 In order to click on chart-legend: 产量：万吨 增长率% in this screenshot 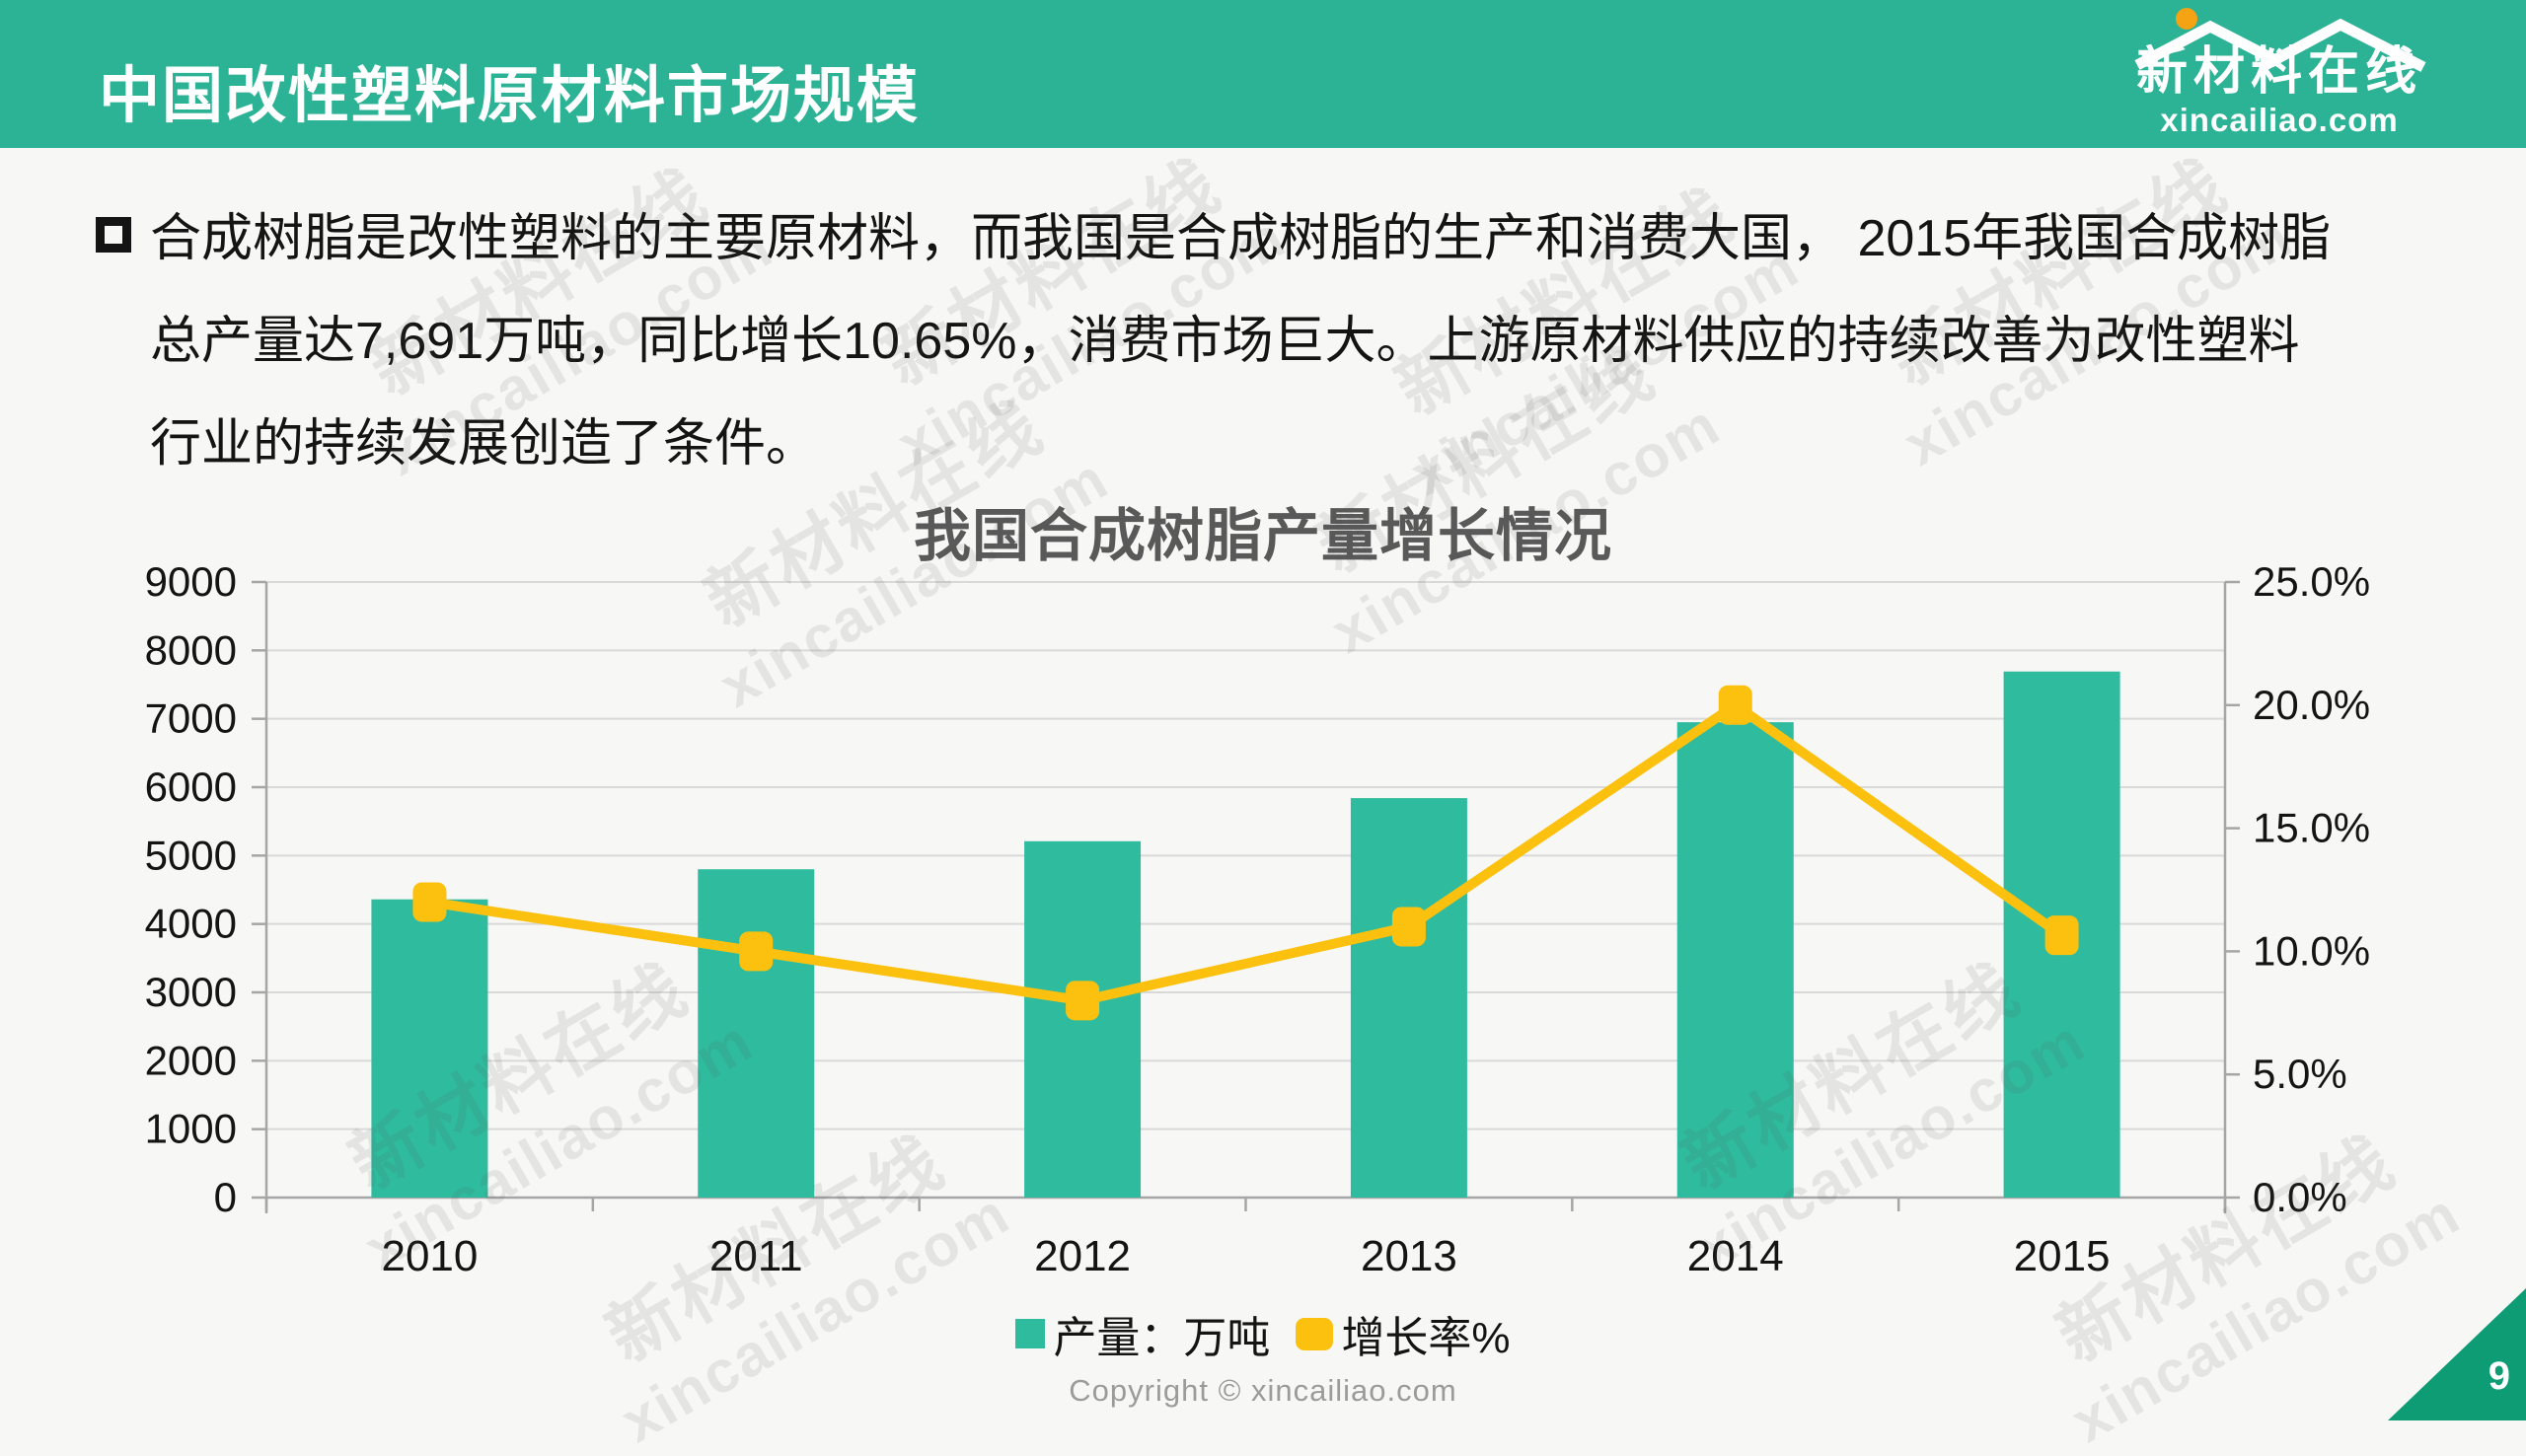, I will do `click(1263, 1333)`.